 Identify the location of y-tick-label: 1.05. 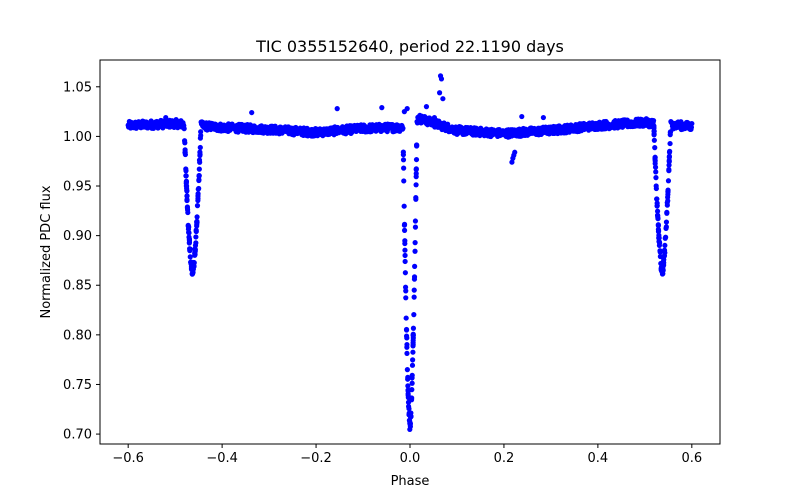
(77, 87).